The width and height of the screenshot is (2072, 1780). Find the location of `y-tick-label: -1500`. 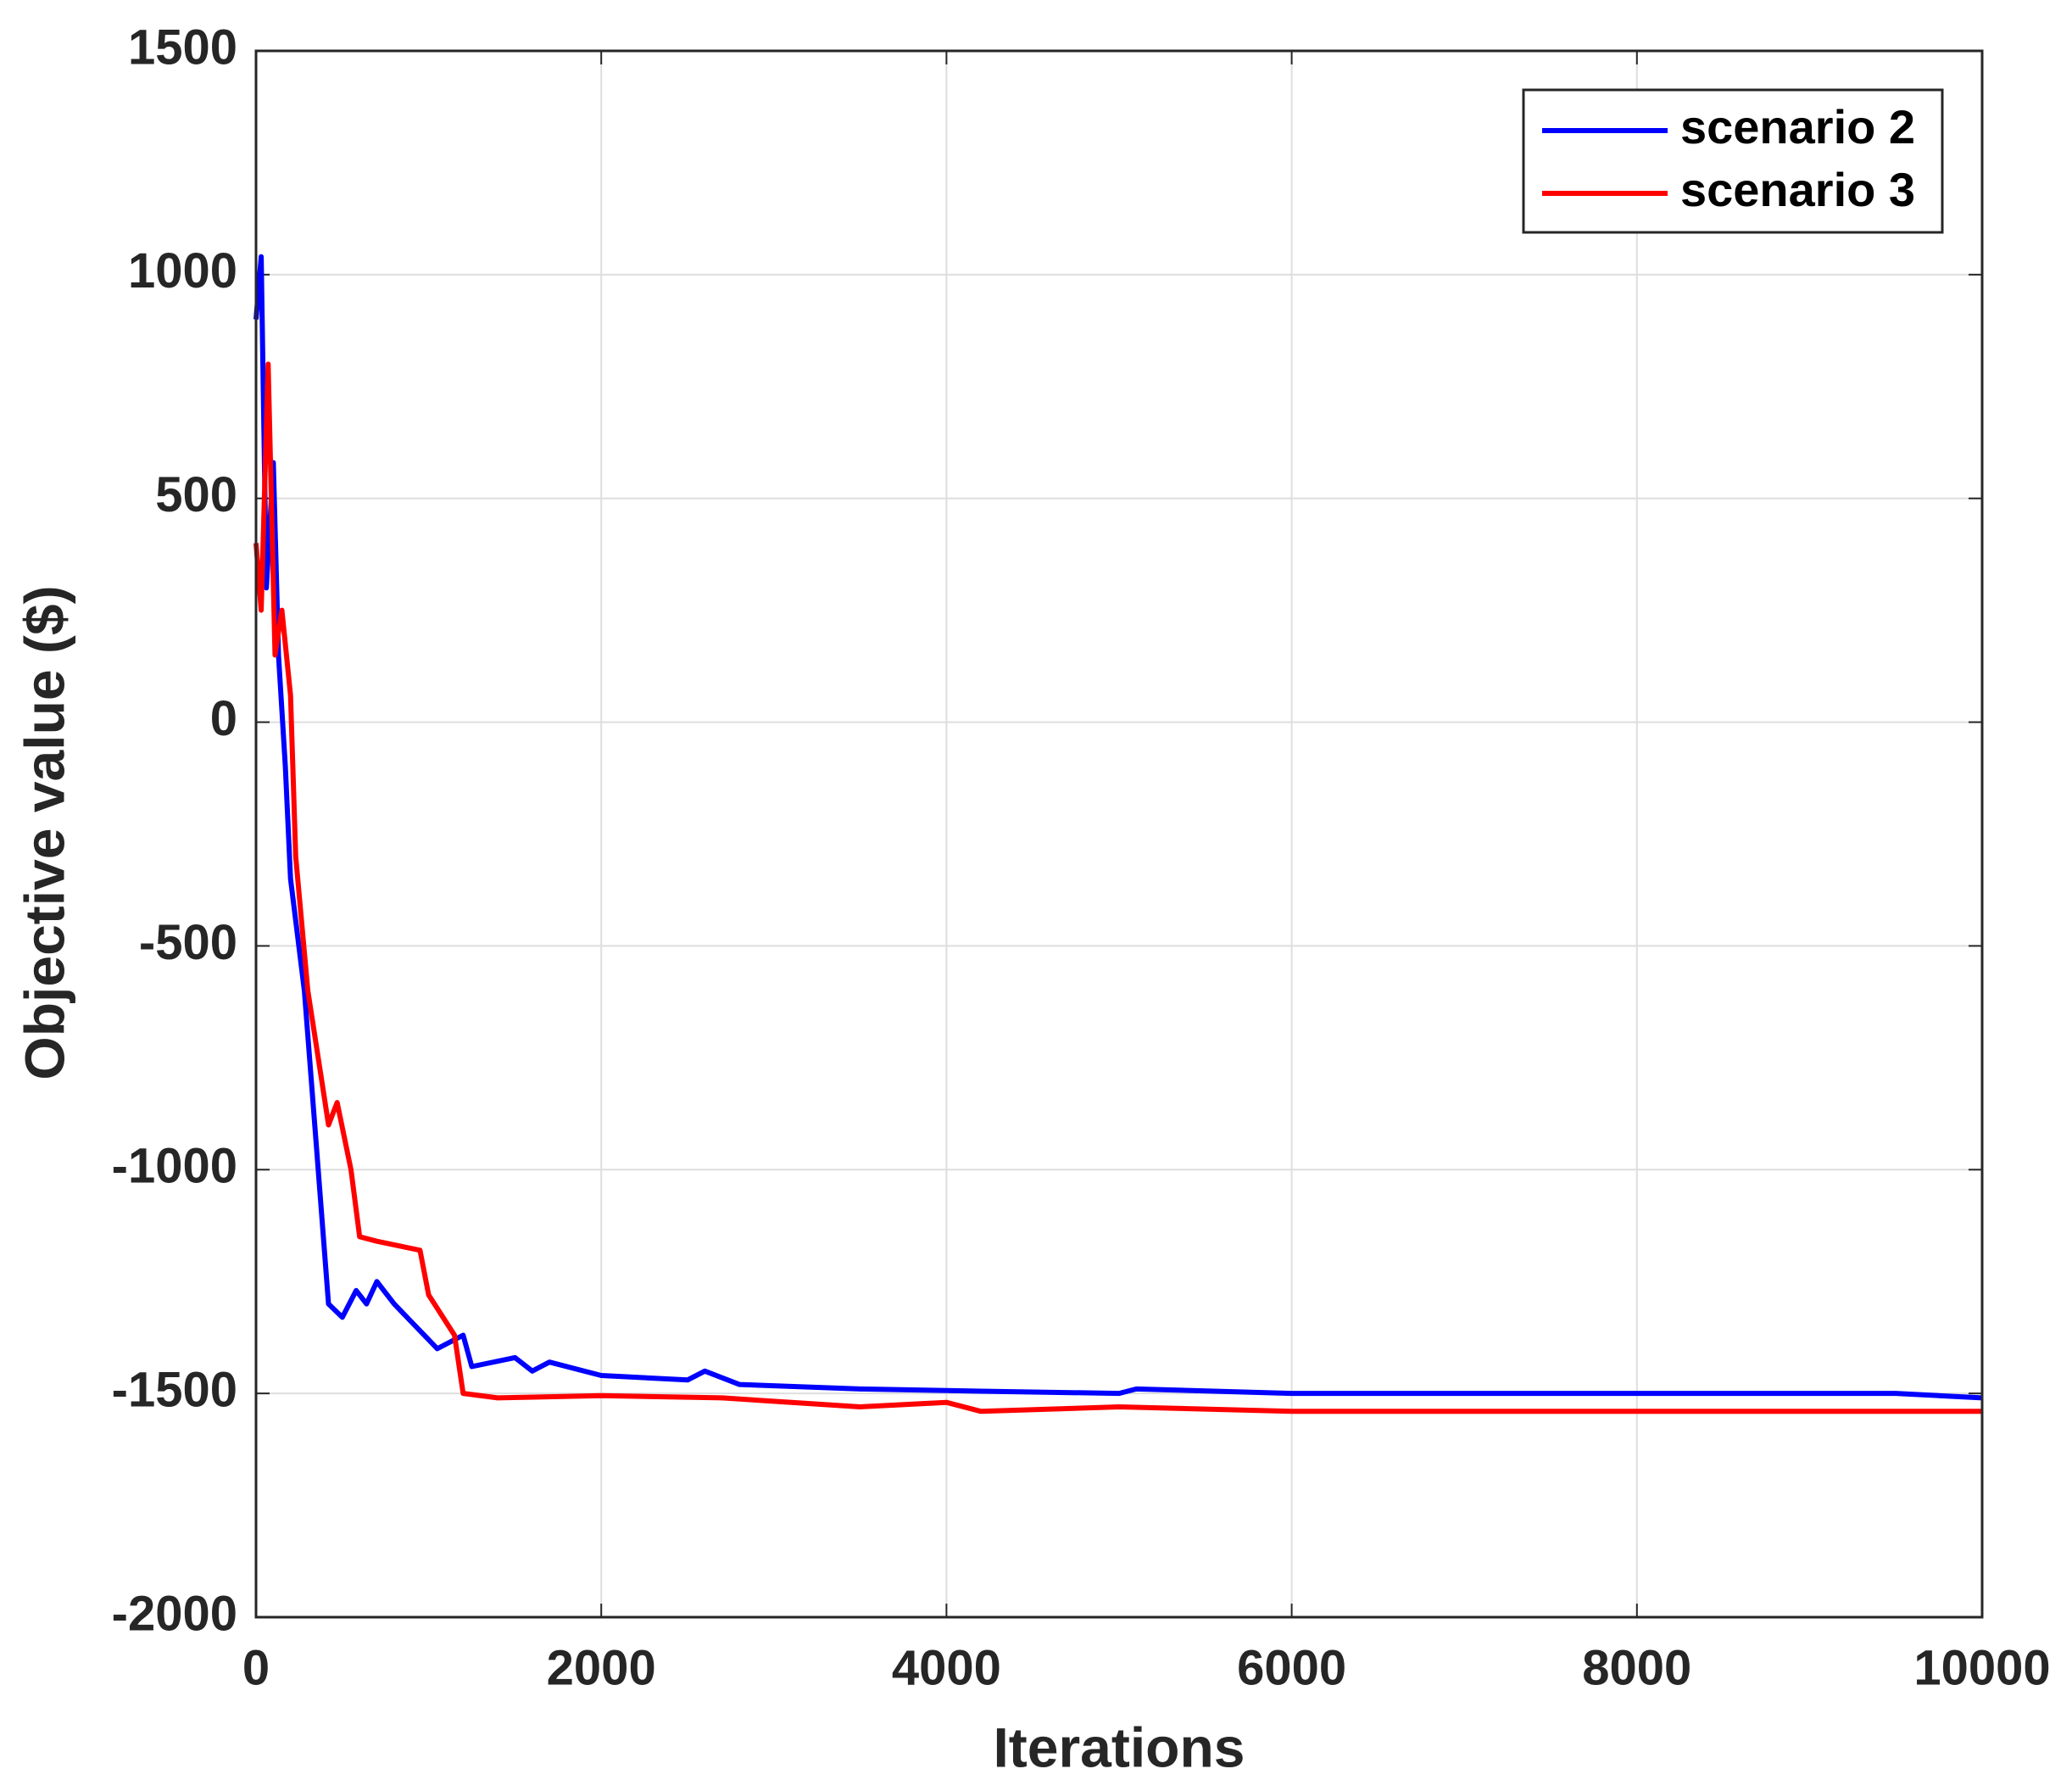

y-tick-label: -1500 is located at coordinates (174, 1389).